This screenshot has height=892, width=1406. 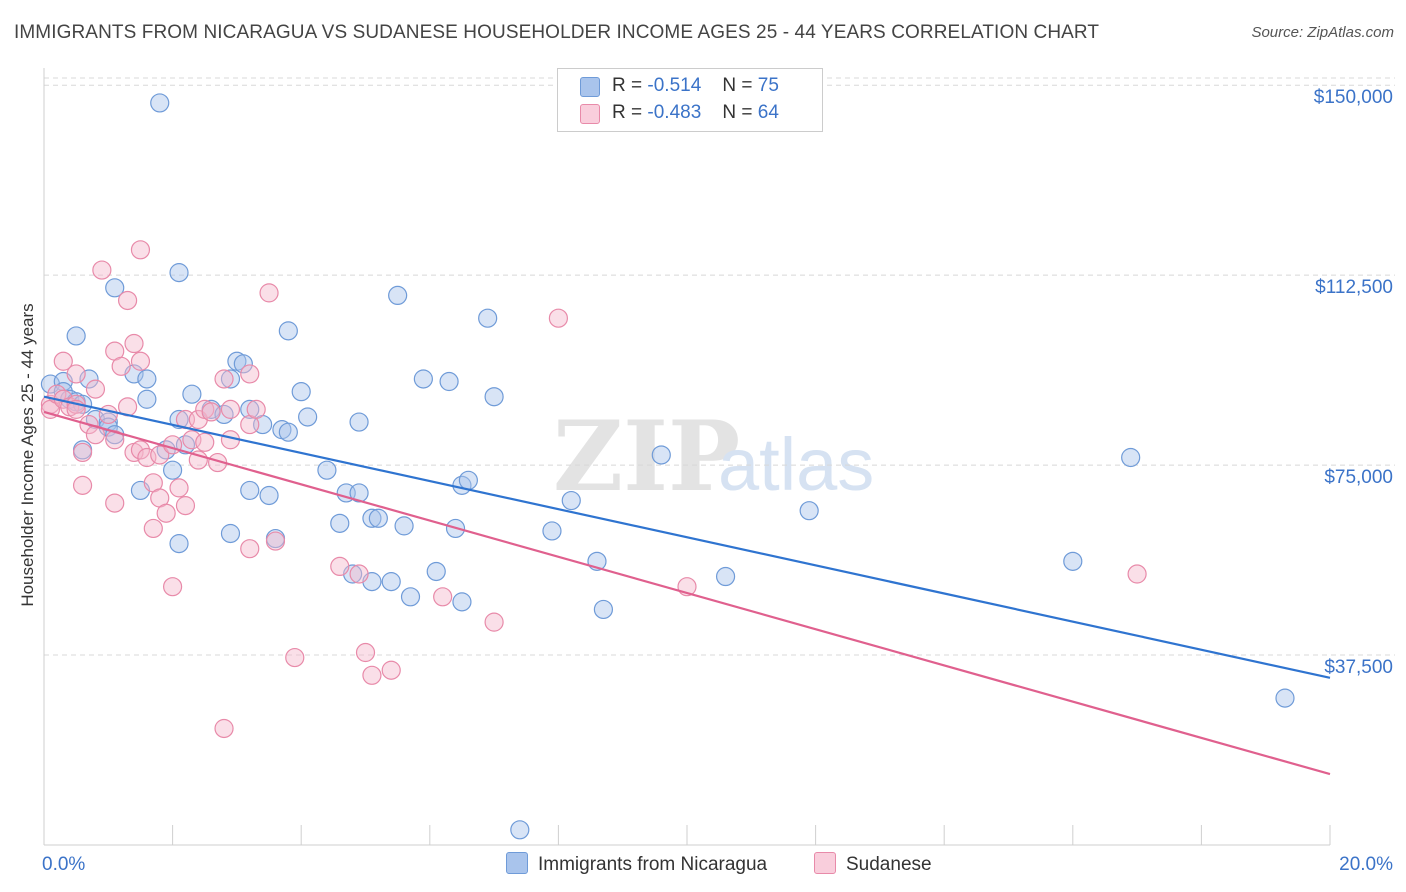 I want to click on bottom-legend-label: Immigrants from Nicaragua, so click(x=653, y=864).